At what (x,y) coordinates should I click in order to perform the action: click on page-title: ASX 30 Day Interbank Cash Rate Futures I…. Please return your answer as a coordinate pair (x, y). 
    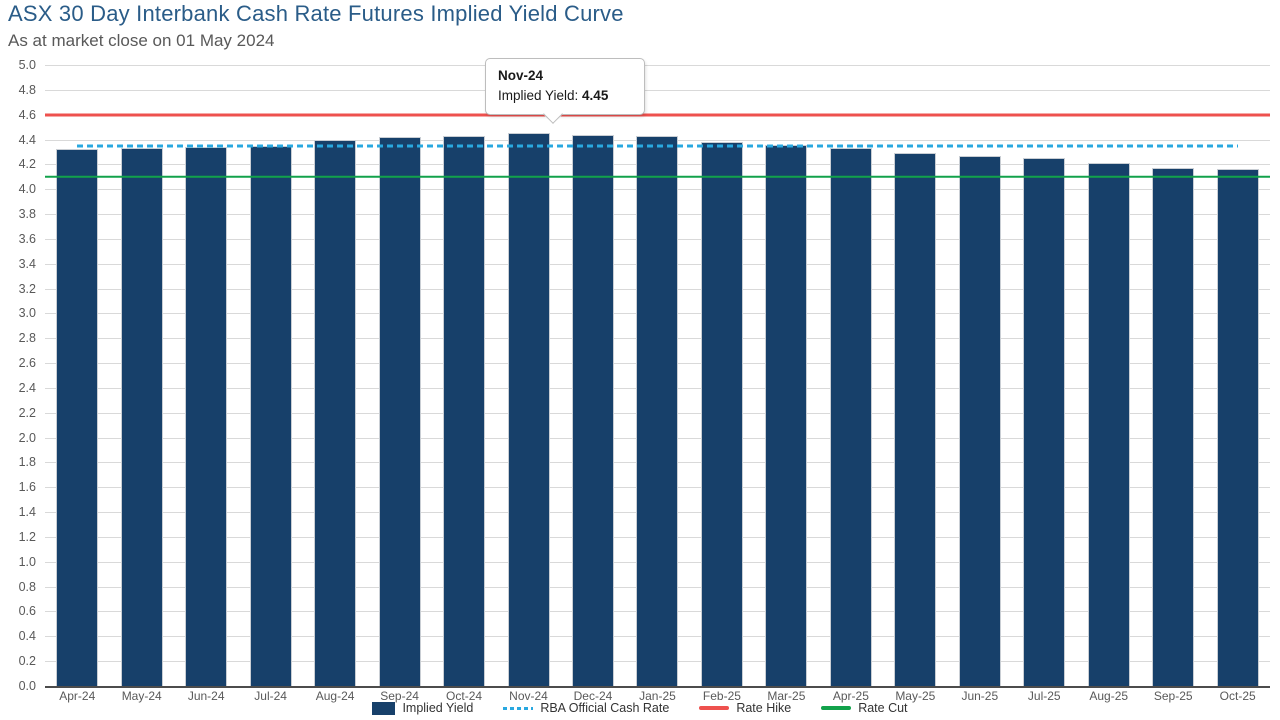
    Looking at the image, I should click on (316, 13).